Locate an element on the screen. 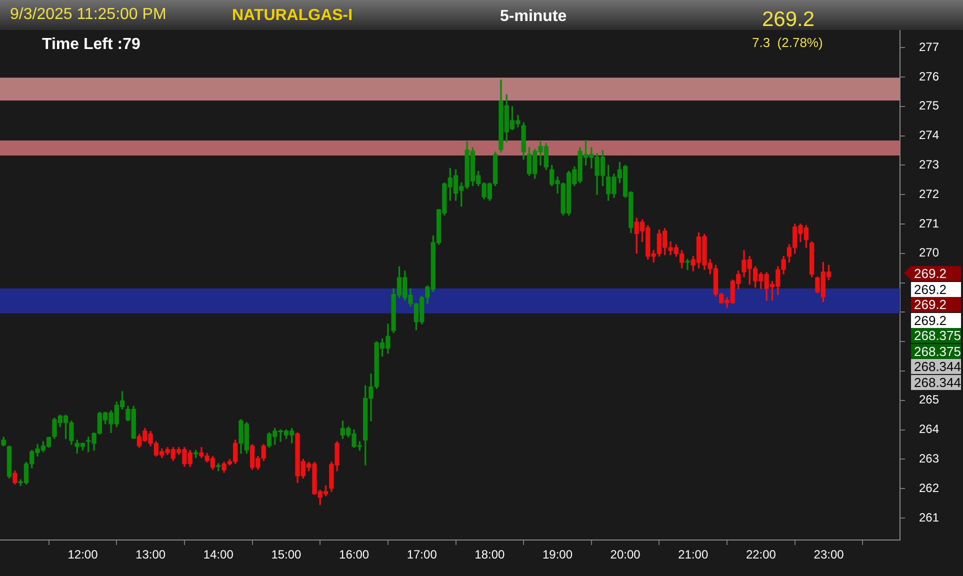 Image resolution: width=963 pixels, height=576 pixels. x-tick-label: 17:00 is located at coordinates (422, 555).